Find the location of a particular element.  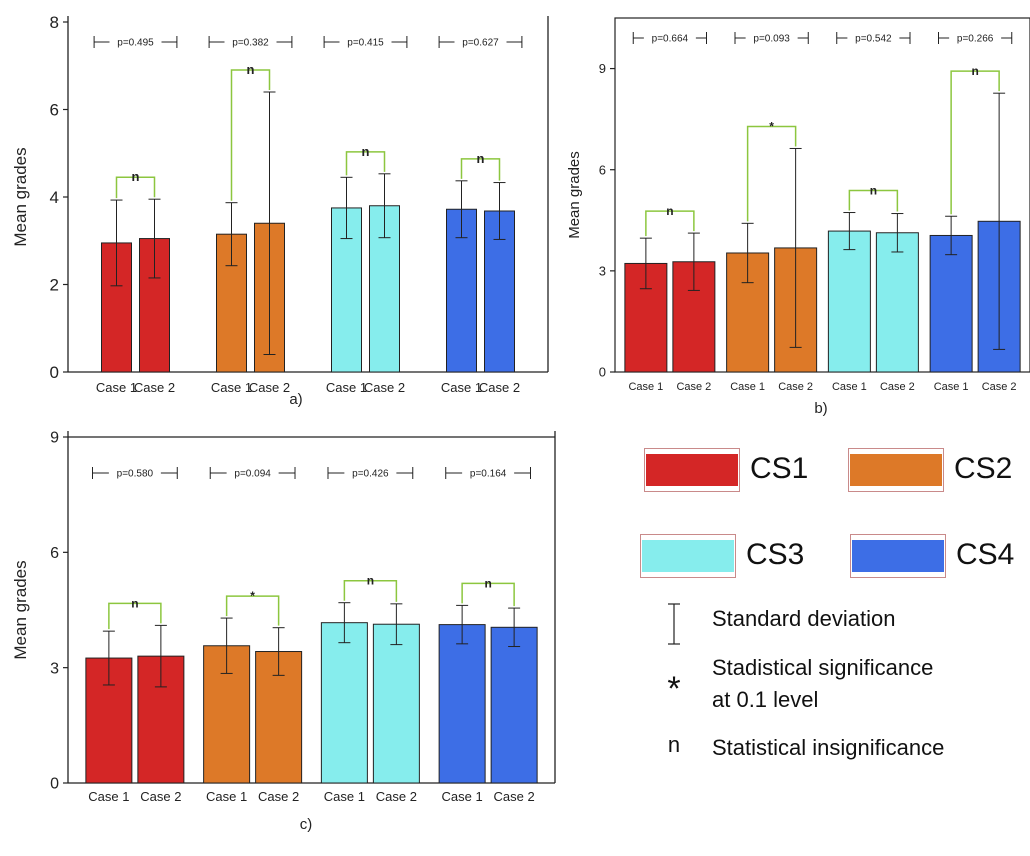

legend-fill-cs2 is located at coordinates (896, 470).